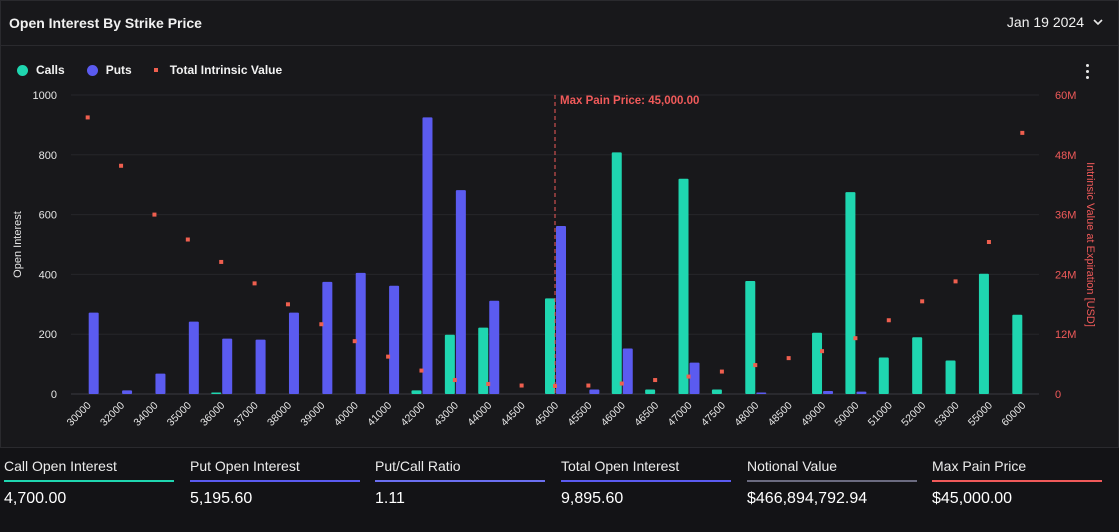  What do you see at coordinates (713, 414) in the screenshot?
I see `x-tick-label: 47500` at bounding box center [713, 414].